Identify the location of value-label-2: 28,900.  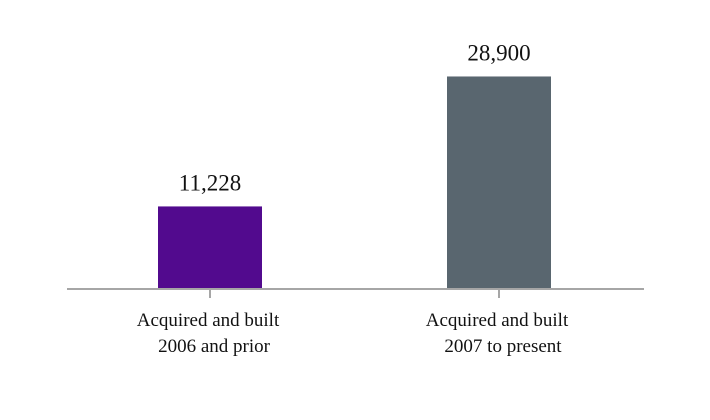
(498, 52).